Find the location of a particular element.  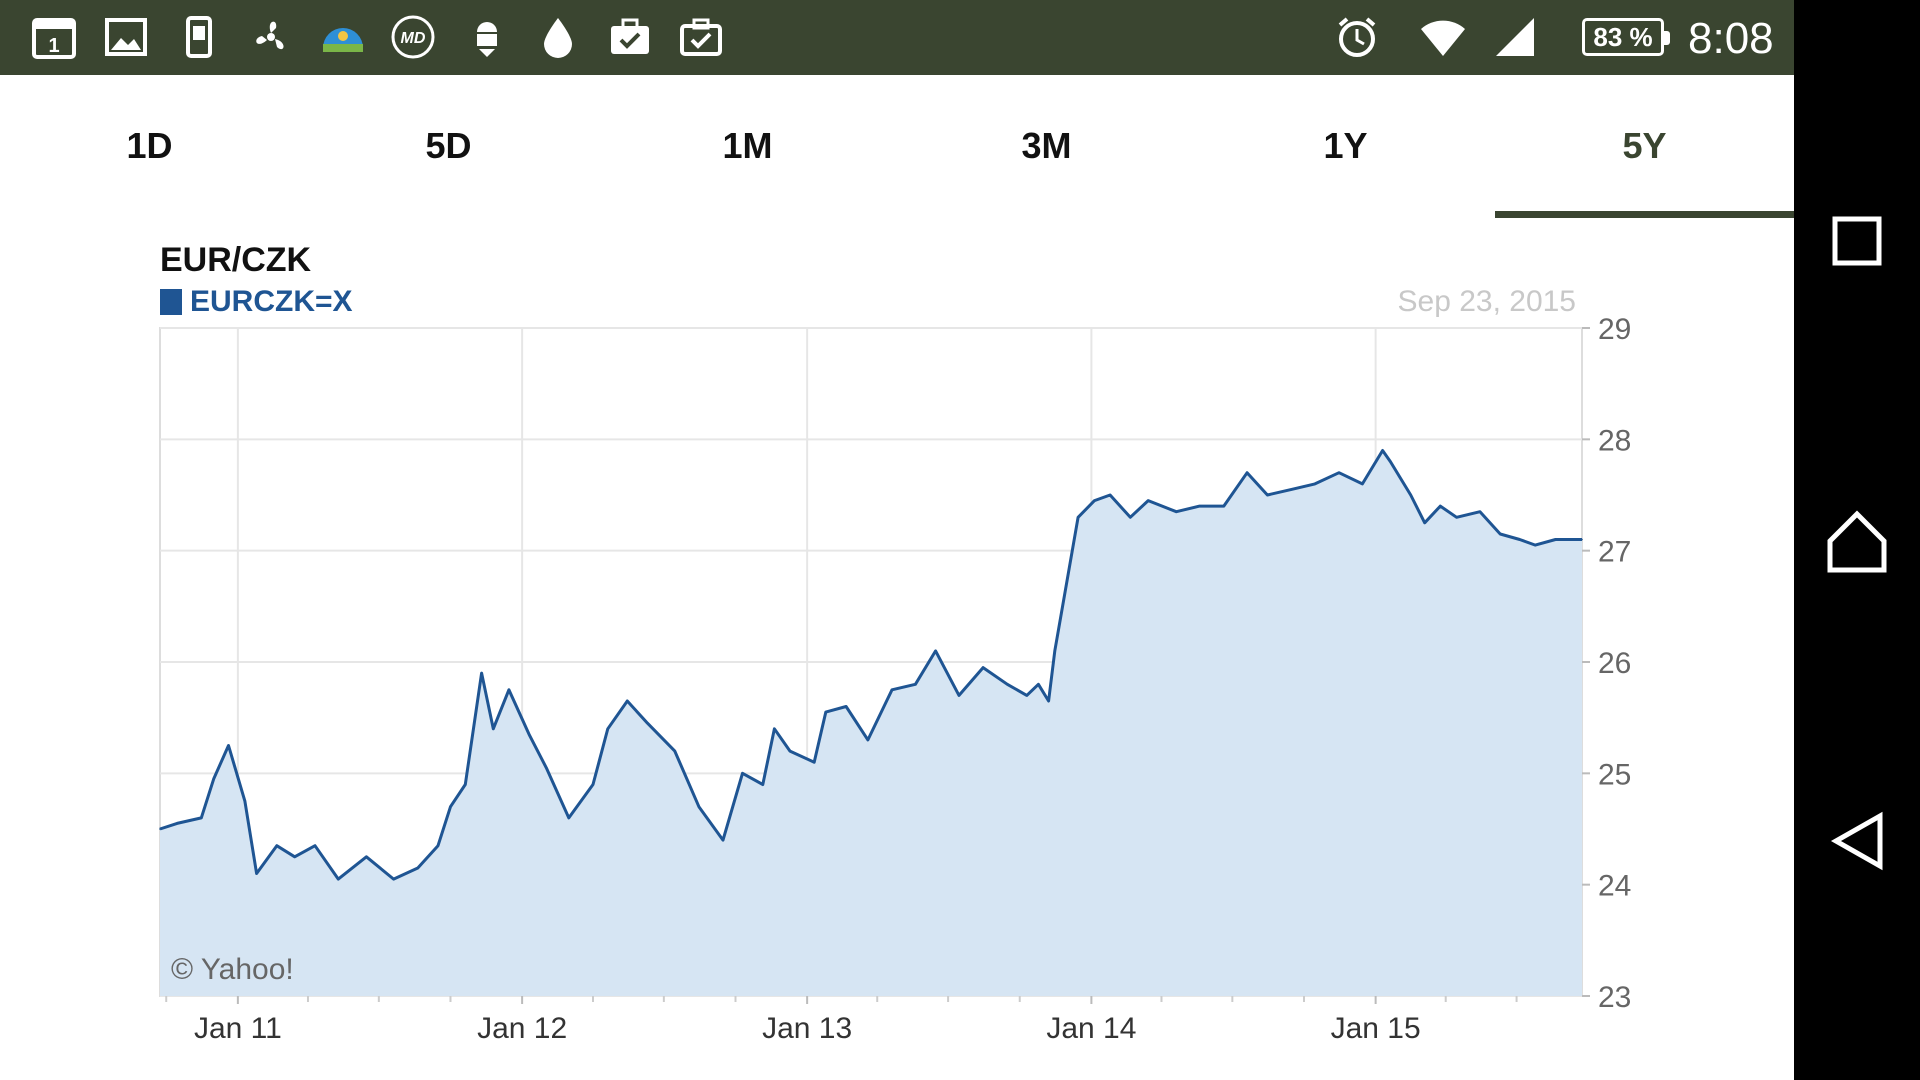

battery-level: 83 % is located at coordinates (1623, 36).